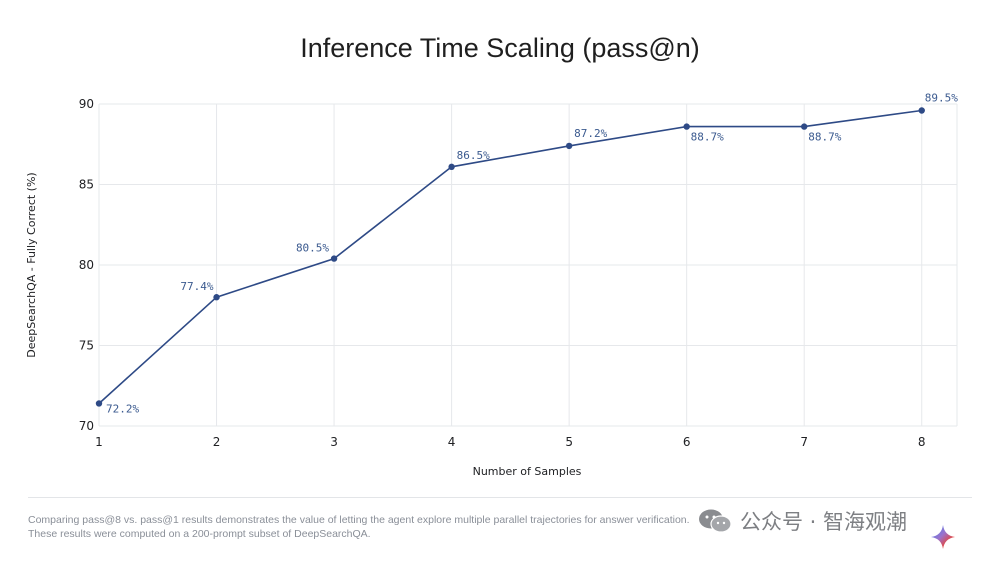 The image size is (1000, 562). What do you see at coordinates (922, 442) in the screenshot?
I see `x-tick-label: 8` at bounding box center [922, 442].